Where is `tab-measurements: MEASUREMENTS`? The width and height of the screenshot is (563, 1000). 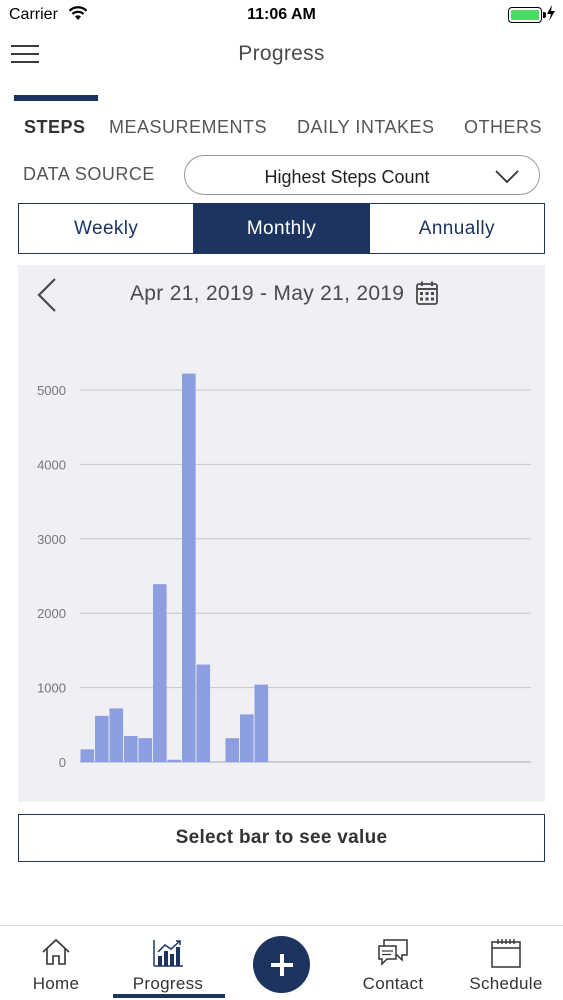 tab-measurements: MEASUREMENTS is located at coordinates (188, 127).